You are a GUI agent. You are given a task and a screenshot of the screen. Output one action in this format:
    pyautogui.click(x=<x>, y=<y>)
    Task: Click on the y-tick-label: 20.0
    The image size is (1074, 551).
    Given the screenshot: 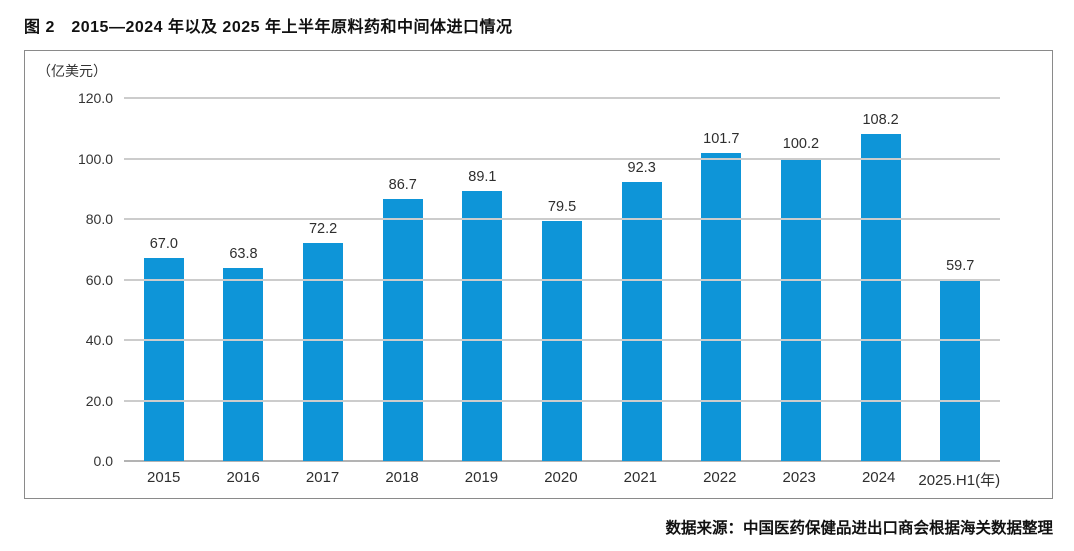 What is the action you would take?
    pyautogui.click(x=99, y=400)
    